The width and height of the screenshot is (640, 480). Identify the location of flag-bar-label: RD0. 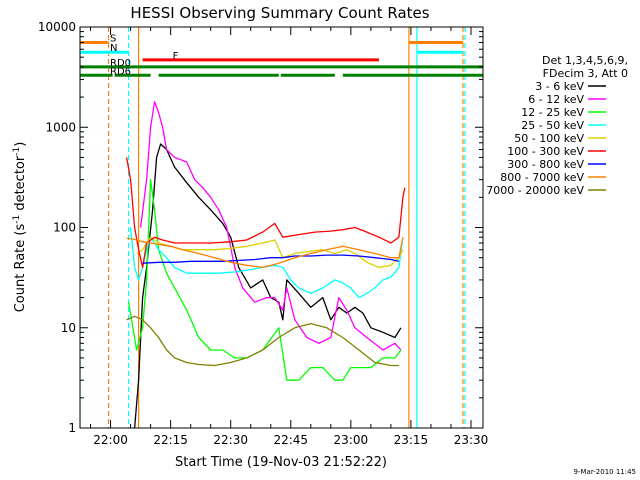
(120, 63).